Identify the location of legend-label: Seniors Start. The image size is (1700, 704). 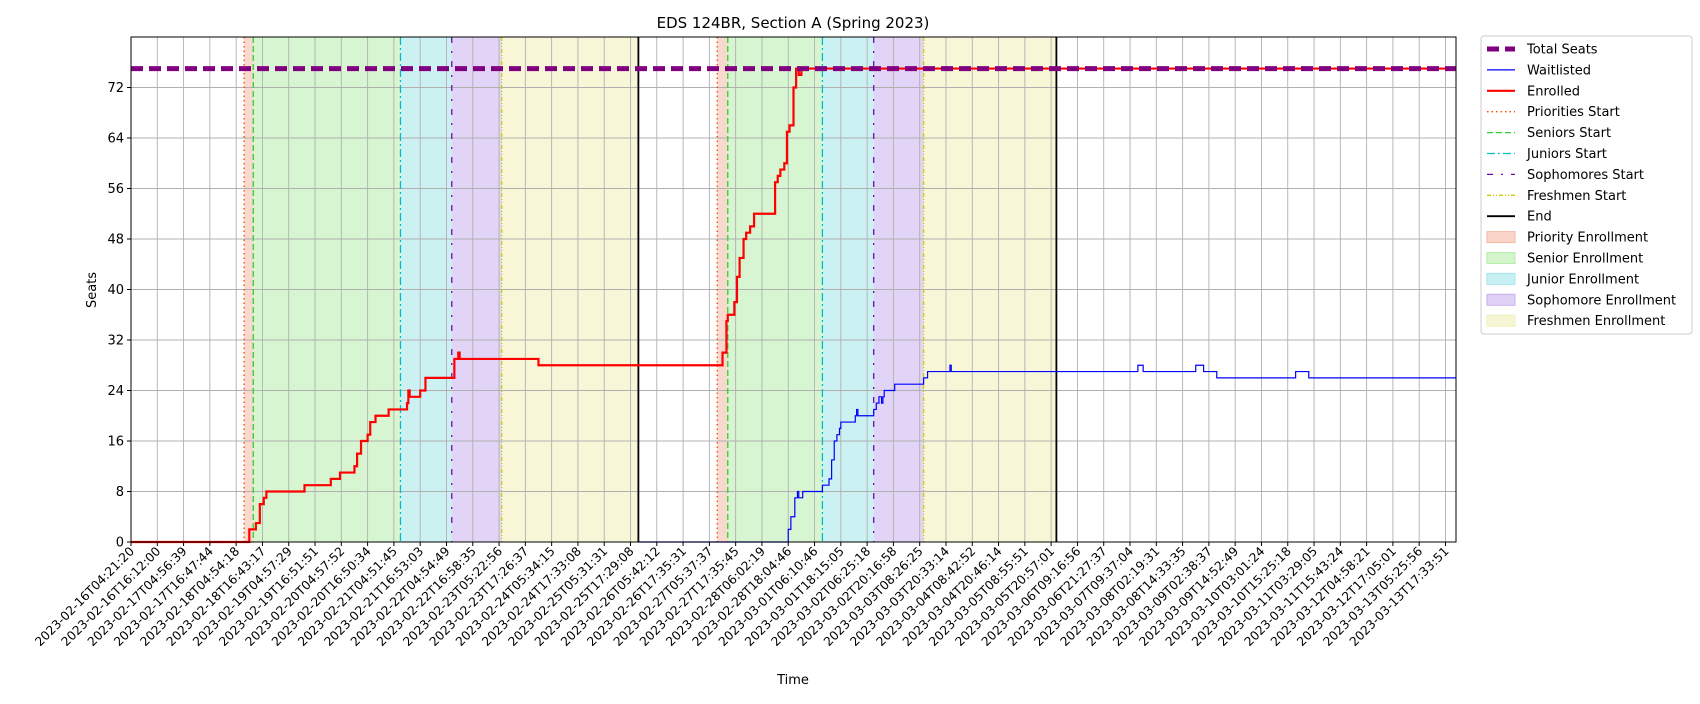
(1569, 133).